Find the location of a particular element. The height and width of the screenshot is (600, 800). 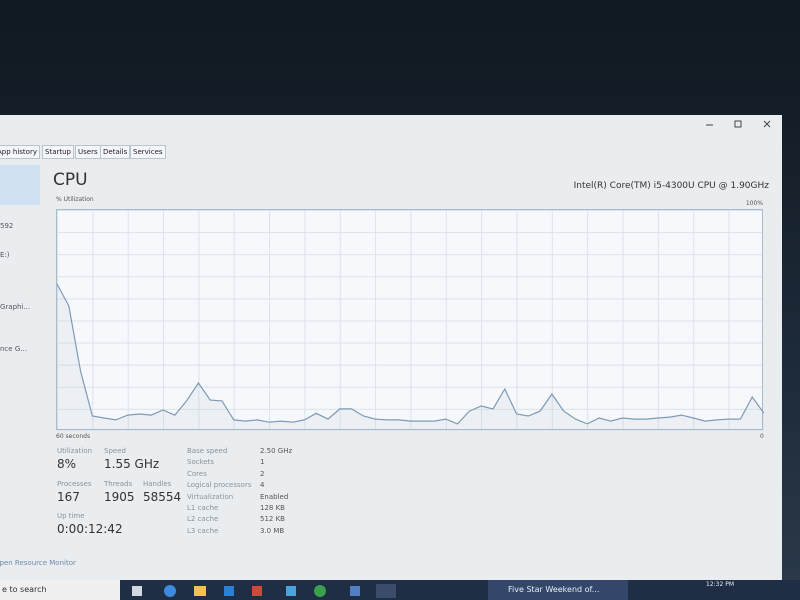

y-tick-label: 100% is located at coordinates (754, 203).